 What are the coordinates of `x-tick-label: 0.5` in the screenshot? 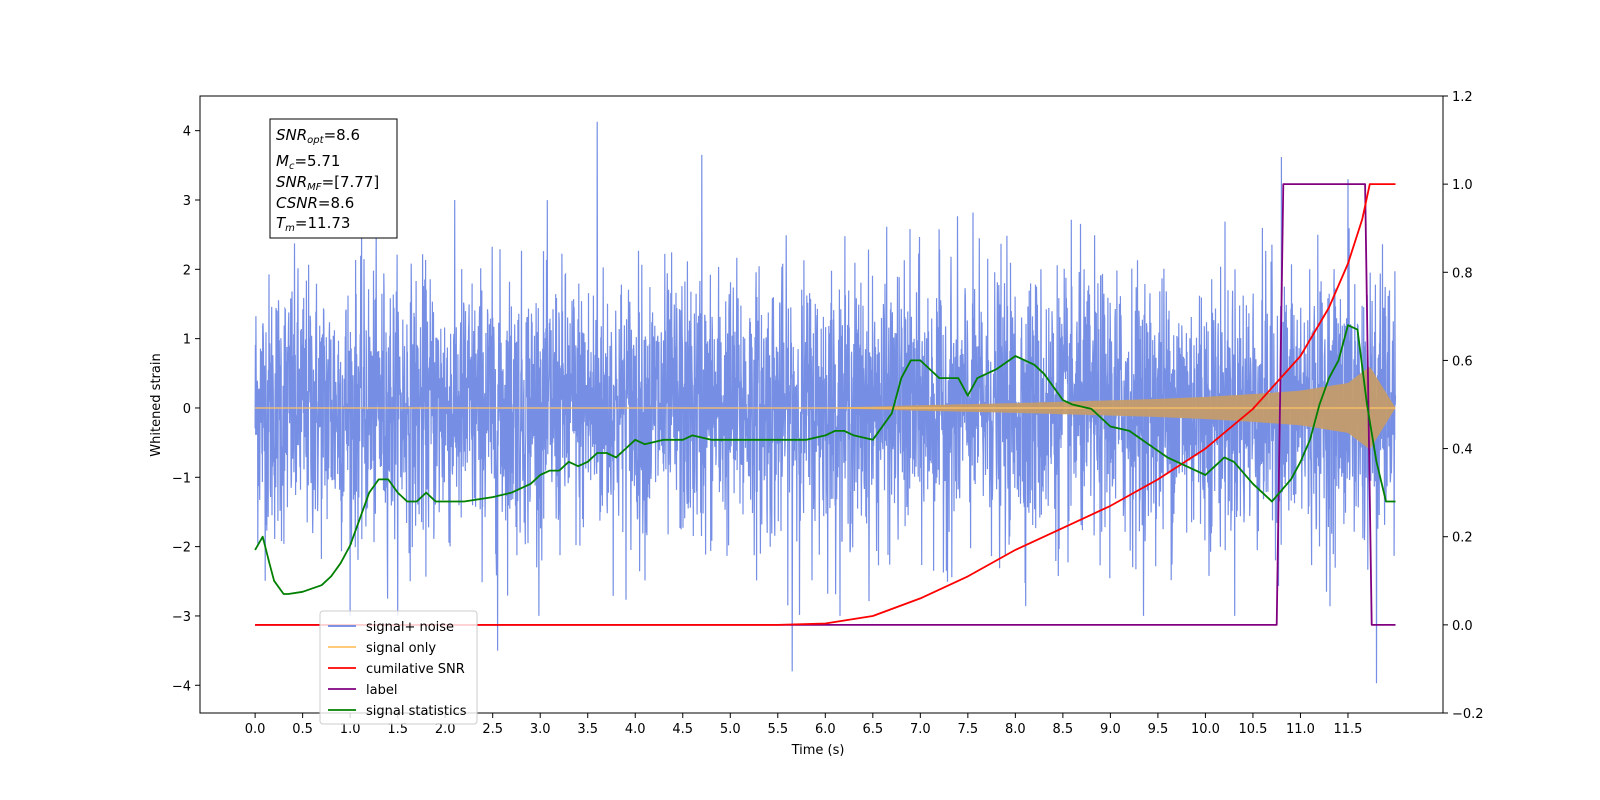 It's located at (302, 729).